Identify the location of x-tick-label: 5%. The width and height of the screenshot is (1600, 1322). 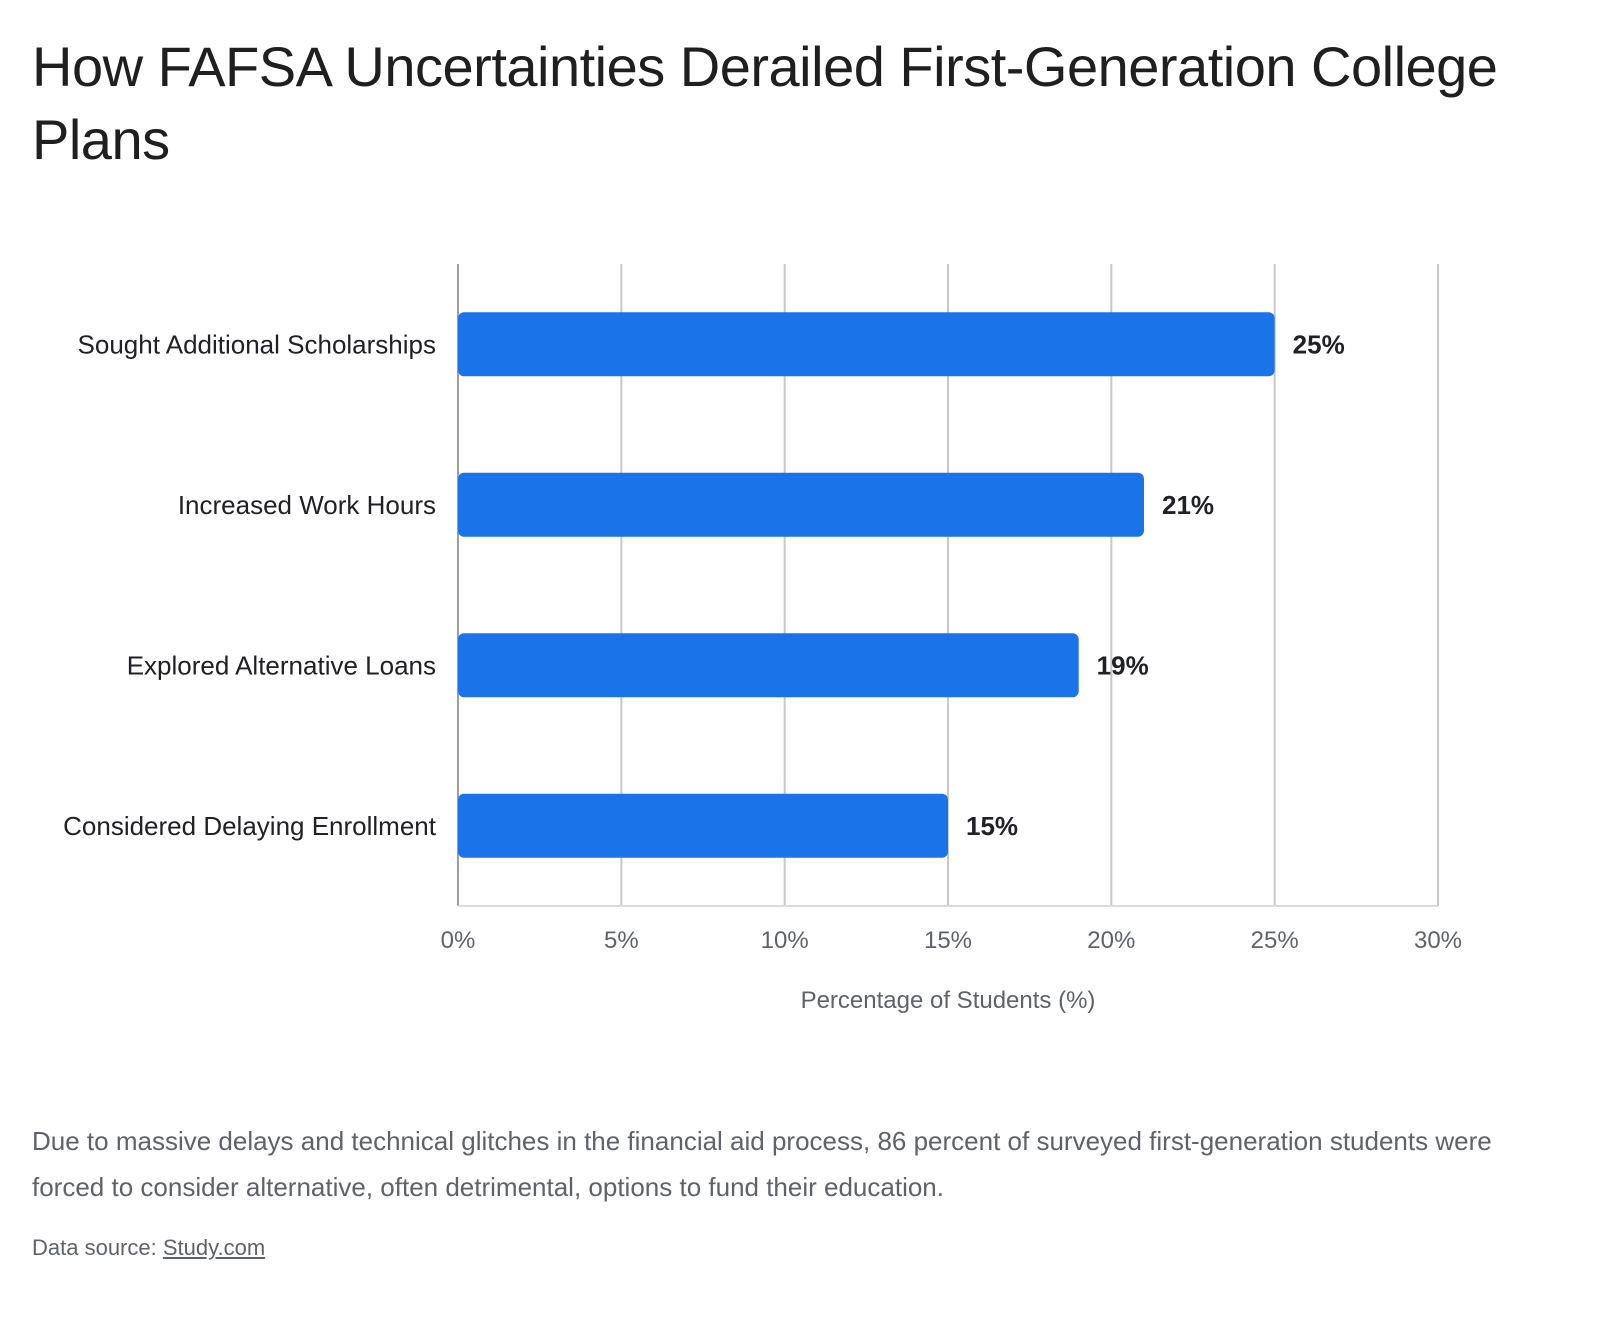
(621, 940).